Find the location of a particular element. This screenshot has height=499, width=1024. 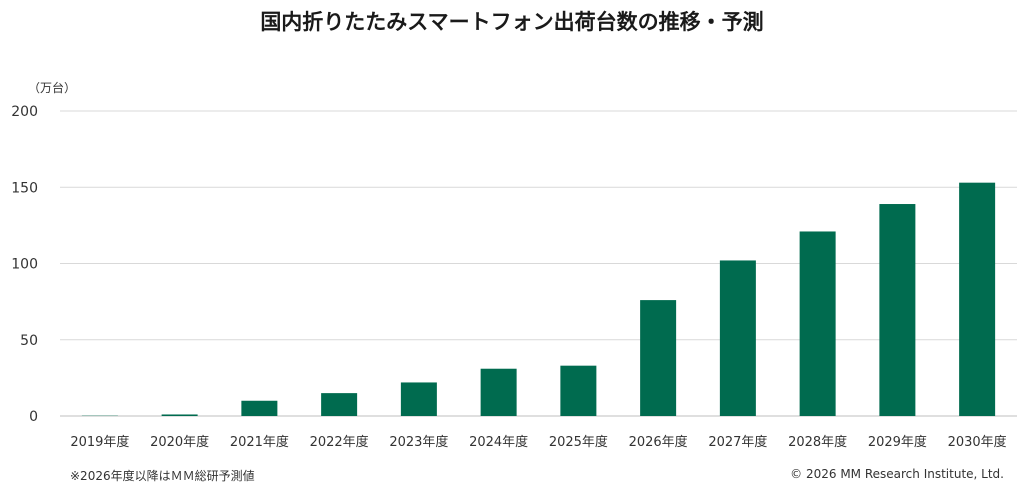

x-tick-label: 2021年度 is located at coordinates (259, 442).